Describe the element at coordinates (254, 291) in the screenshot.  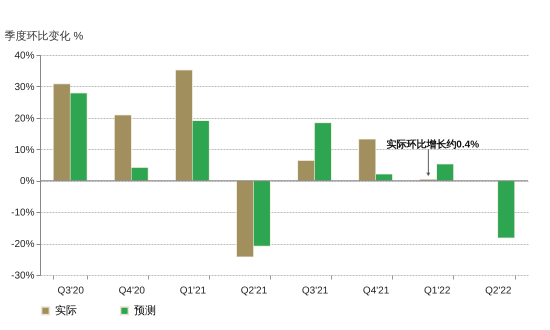
I see `x-tick-label: Q2'21` at that location.